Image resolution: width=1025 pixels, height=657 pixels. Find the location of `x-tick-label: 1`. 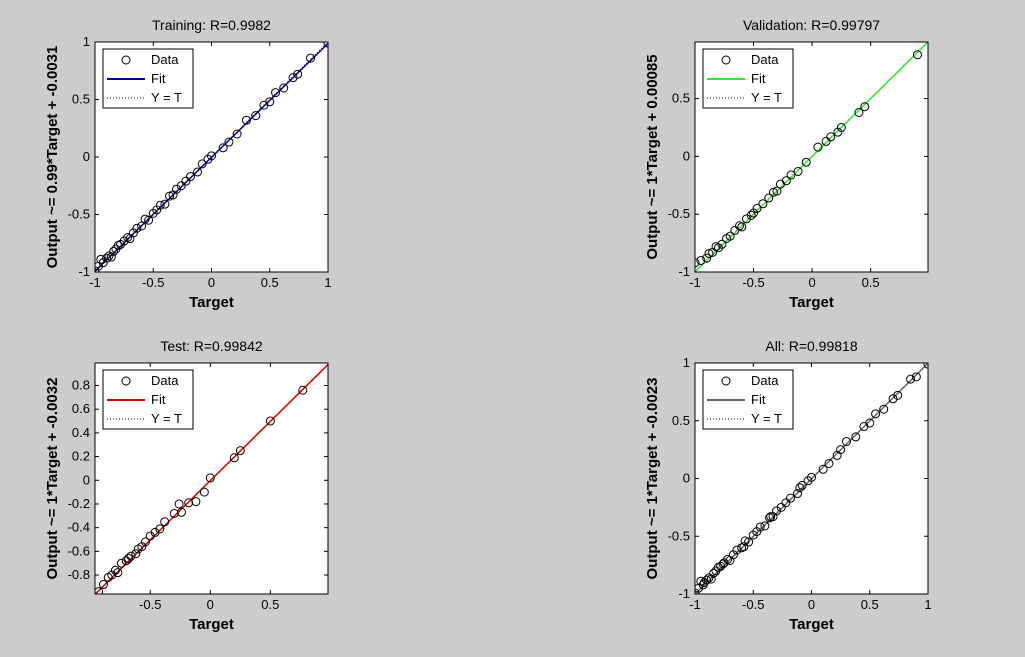

x-tick-label: 1 is located at coordinates (327, 282).